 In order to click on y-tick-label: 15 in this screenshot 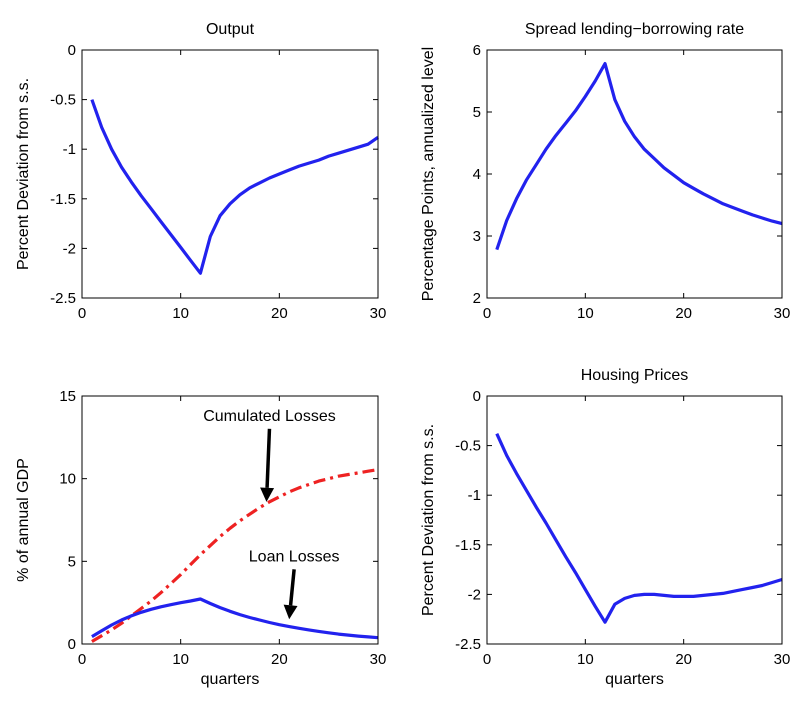, I will do `click(67, 396)`.